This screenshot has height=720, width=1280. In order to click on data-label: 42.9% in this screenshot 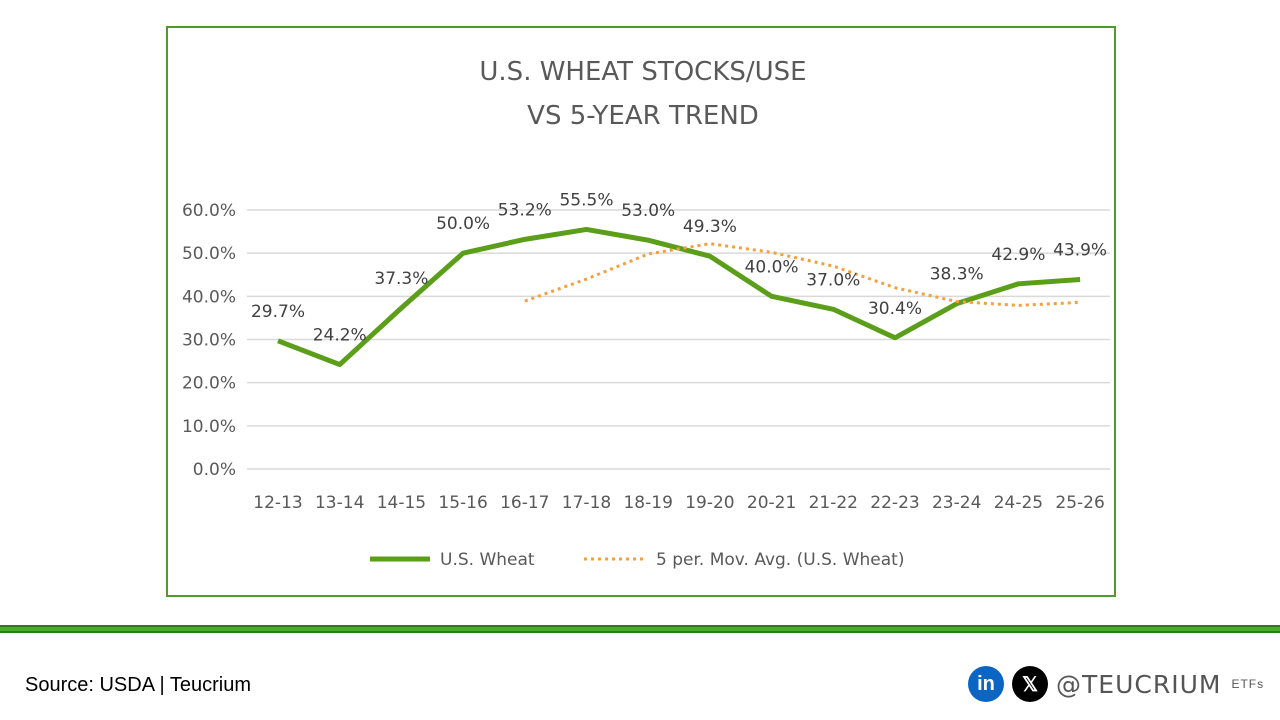, I will do `click(1018, 255)`.